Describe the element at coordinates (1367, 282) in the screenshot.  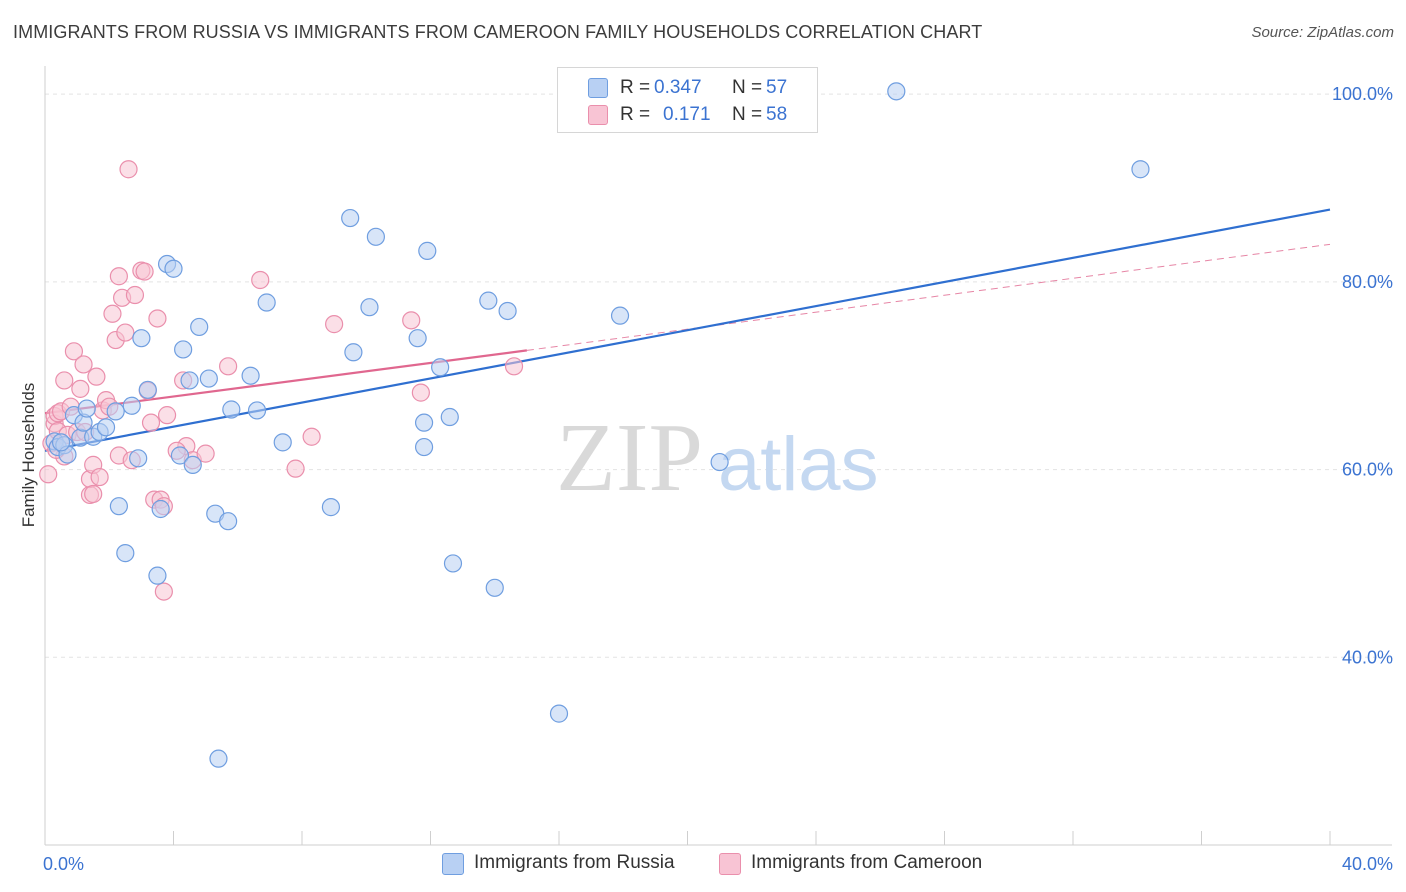
I see `y-tick-label: 80.0%` at that location.